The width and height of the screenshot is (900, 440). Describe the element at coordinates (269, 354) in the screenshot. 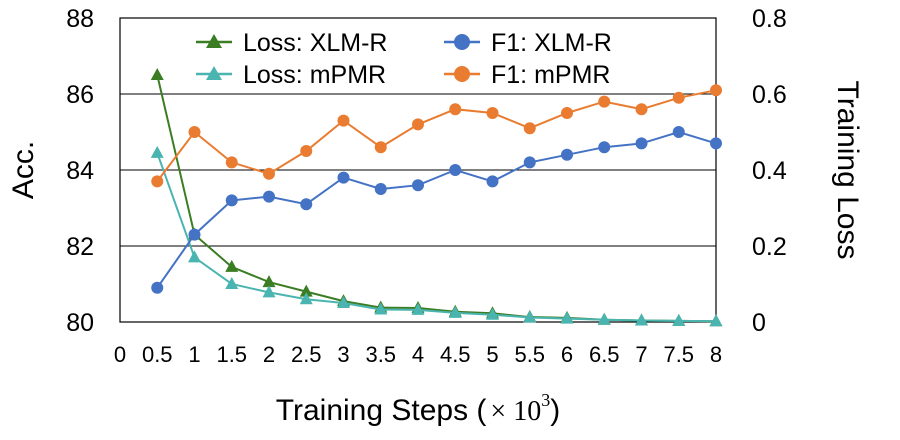

I see `x-tick-label: 2` at that location.